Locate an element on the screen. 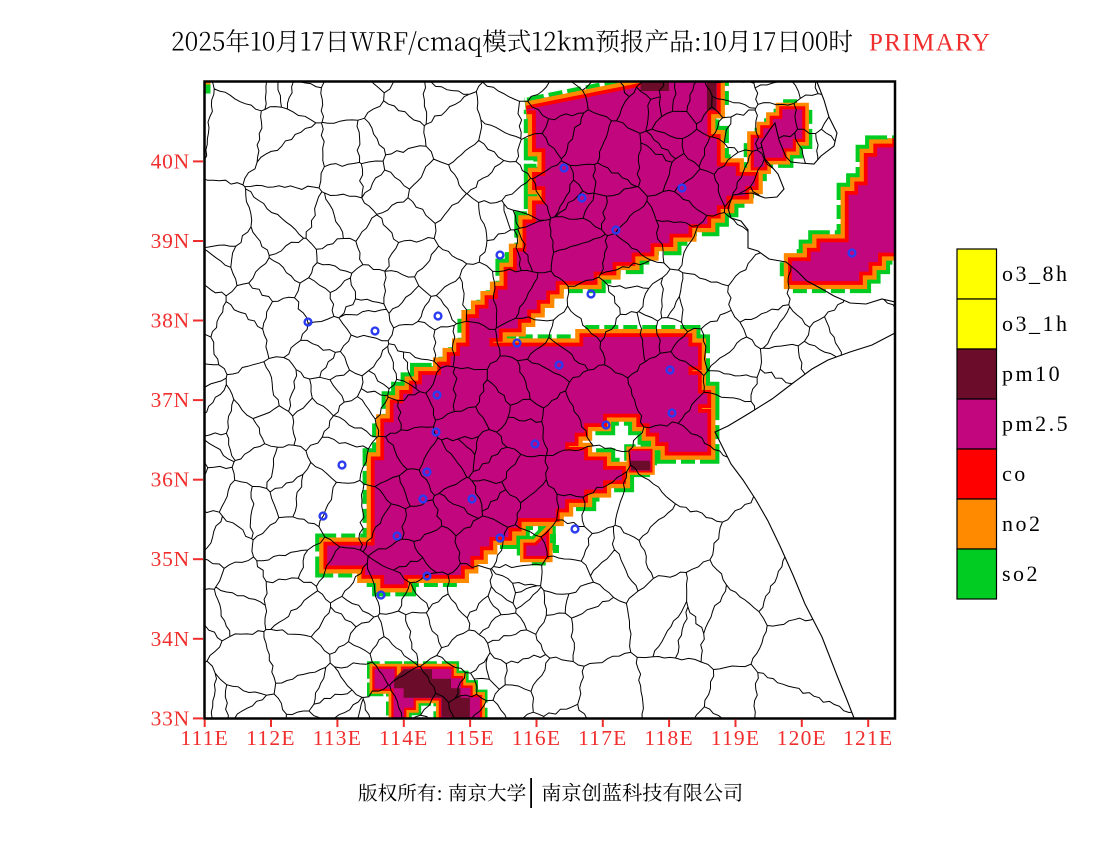 The height and width of the screenshot is (850, 1100). svg-text: 38N is located at coordinates (170, 321).